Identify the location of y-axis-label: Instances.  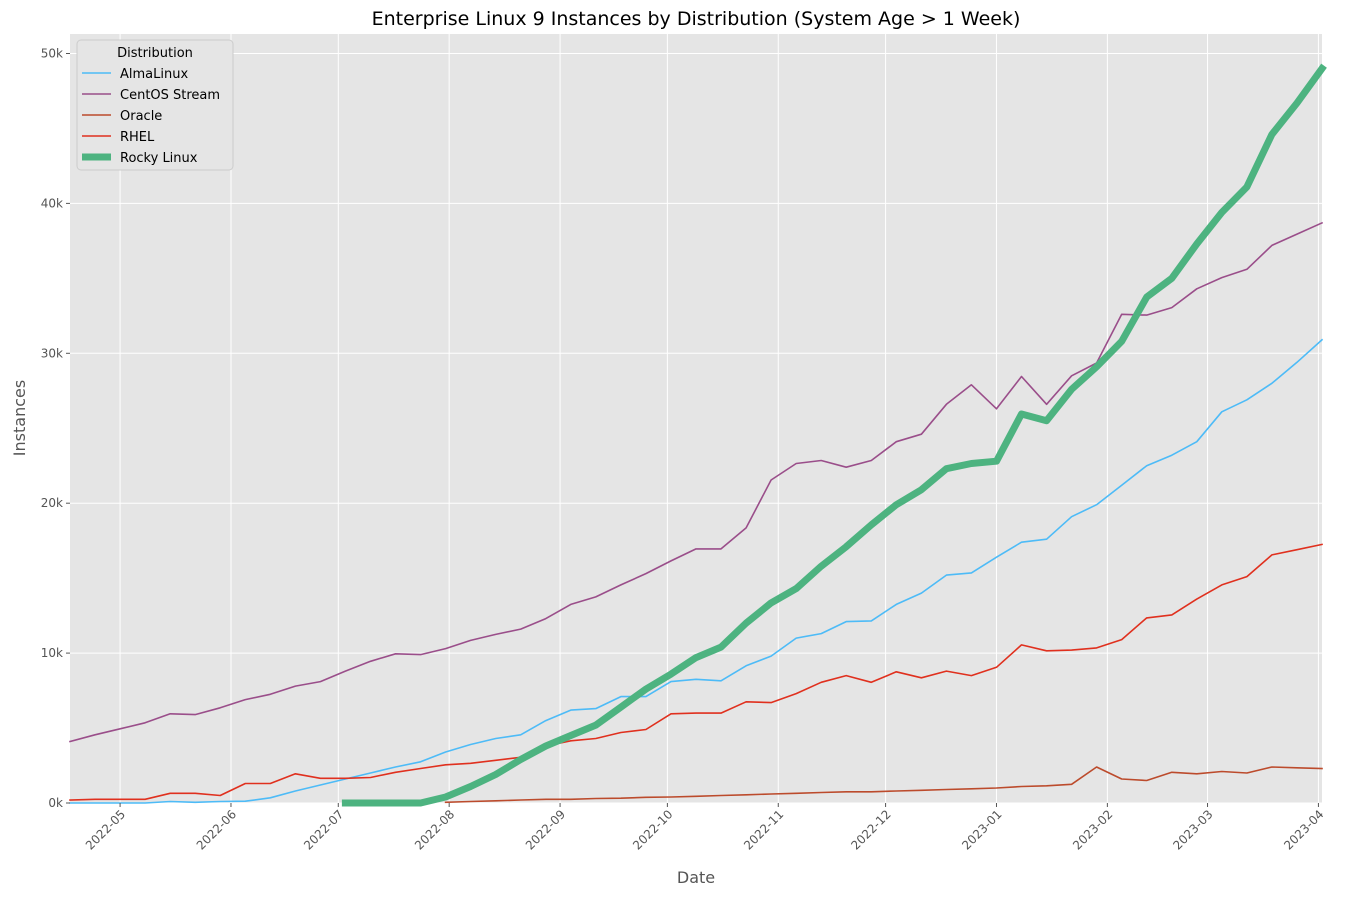
(19, 418).